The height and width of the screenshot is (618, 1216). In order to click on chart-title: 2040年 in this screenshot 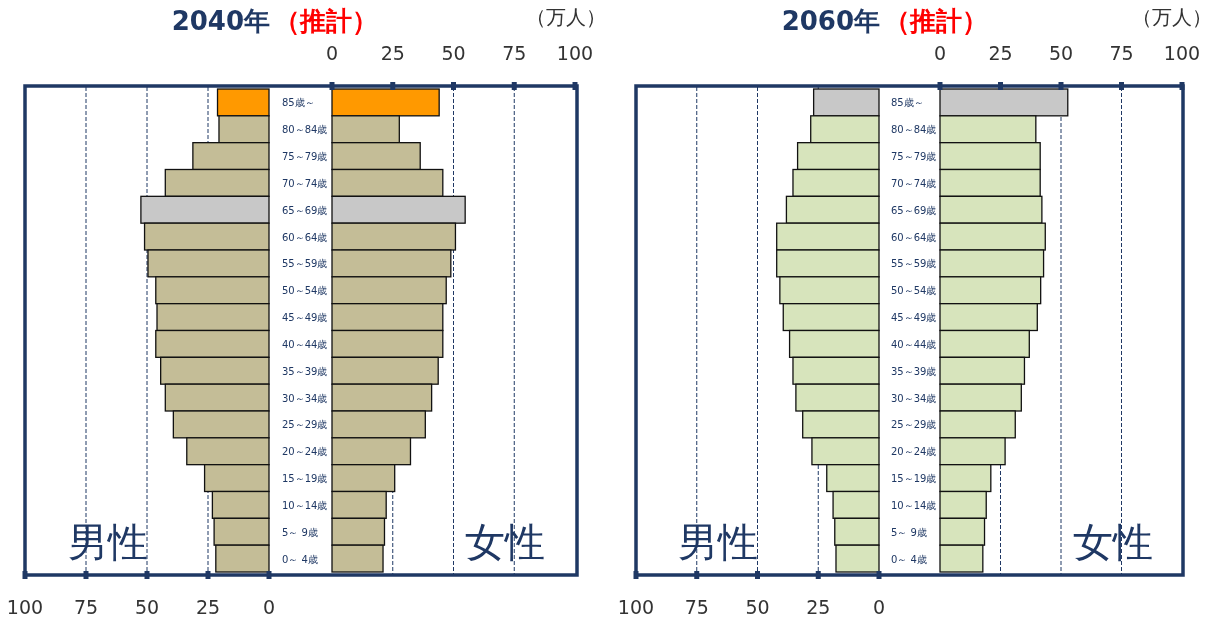, I will do `click(220, 21)`.